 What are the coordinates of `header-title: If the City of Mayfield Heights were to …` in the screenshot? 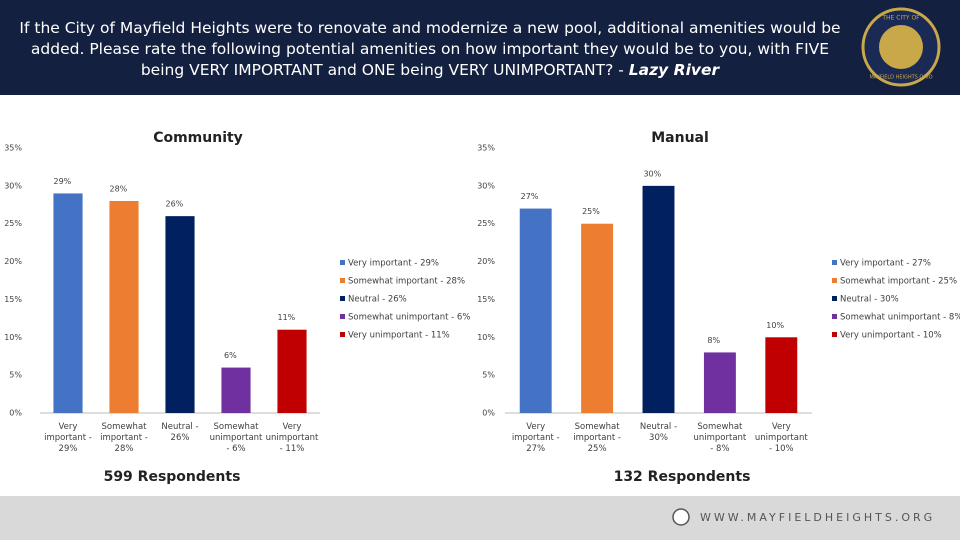 It's located at (430, 49).